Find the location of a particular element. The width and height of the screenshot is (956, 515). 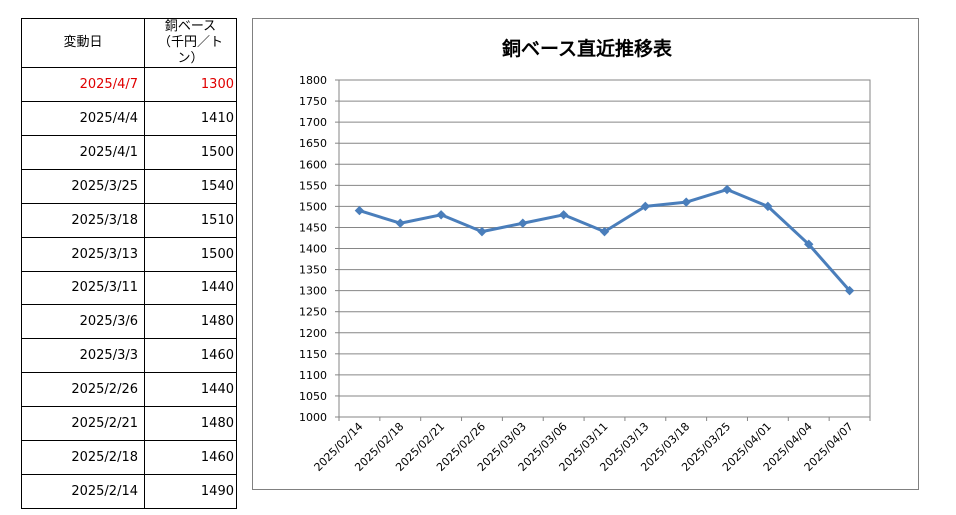

row-date: 2025/2/14 is located at coordinates (83, 491).